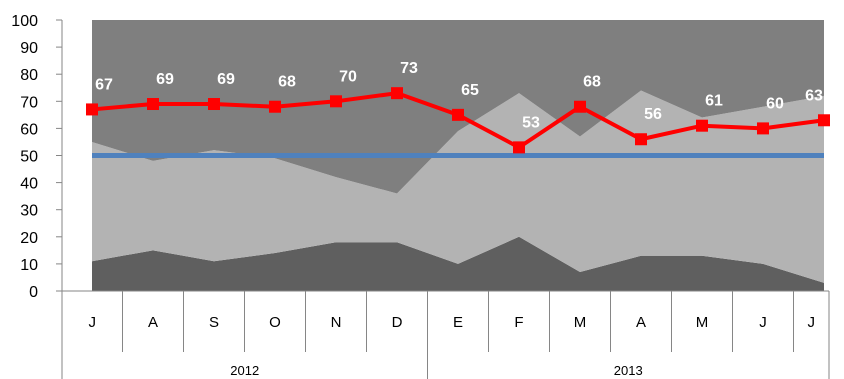 This screenshot has width=844, height=379. Describe the element at coordinates (29, 238) in the screenshot. I see `y-tick-label: 20` at that location.